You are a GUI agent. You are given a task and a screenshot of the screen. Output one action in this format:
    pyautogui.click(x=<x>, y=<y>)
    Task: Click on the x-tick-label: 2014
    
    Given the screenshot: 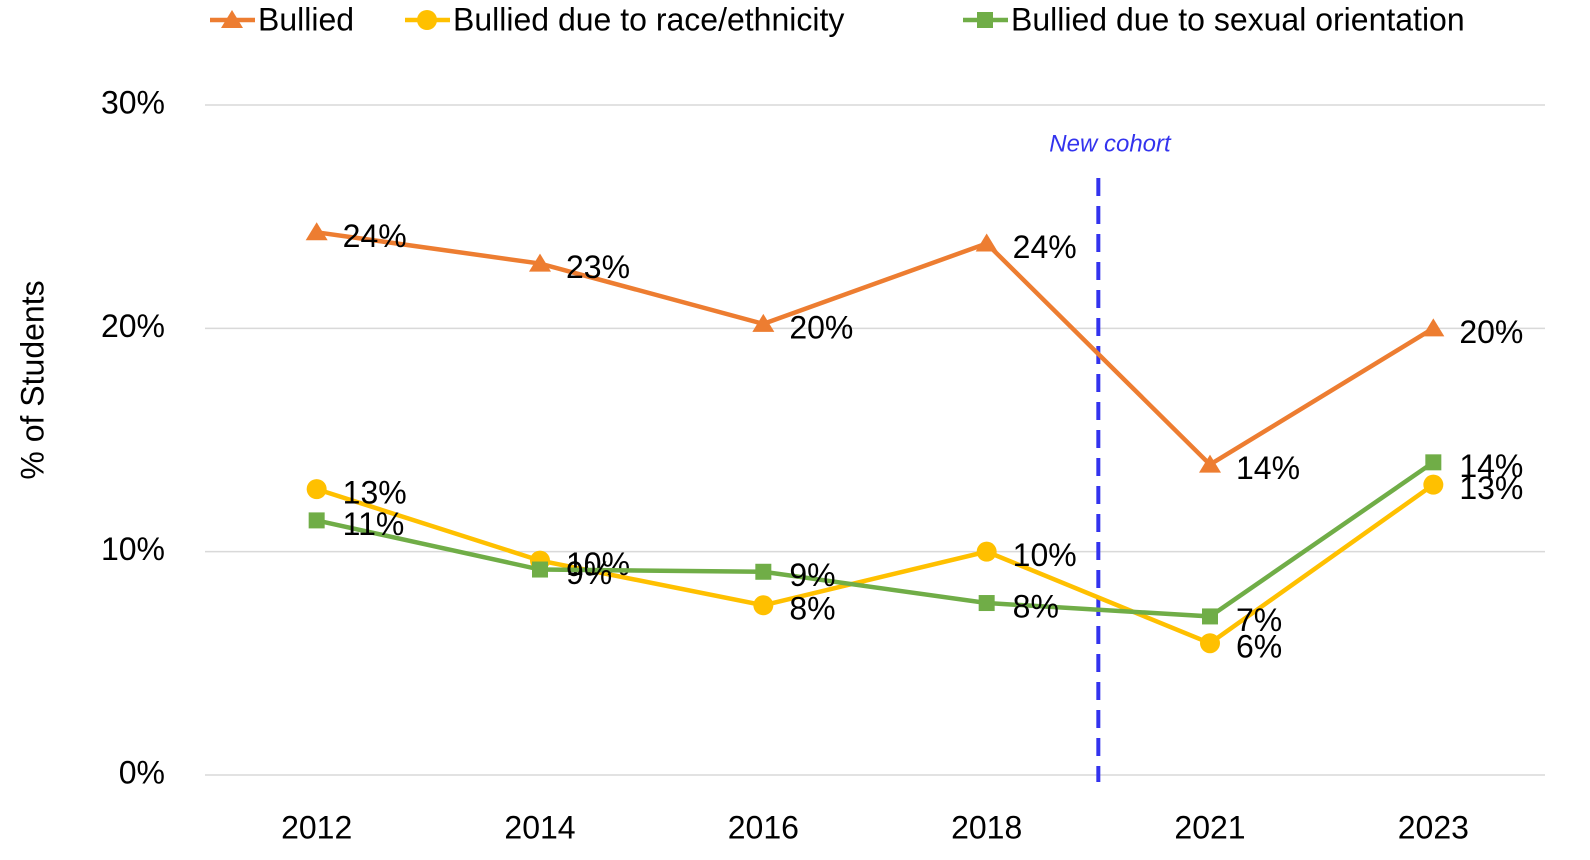 What is the action you would take?
    pyautogui.click(x=539, y=827)
    